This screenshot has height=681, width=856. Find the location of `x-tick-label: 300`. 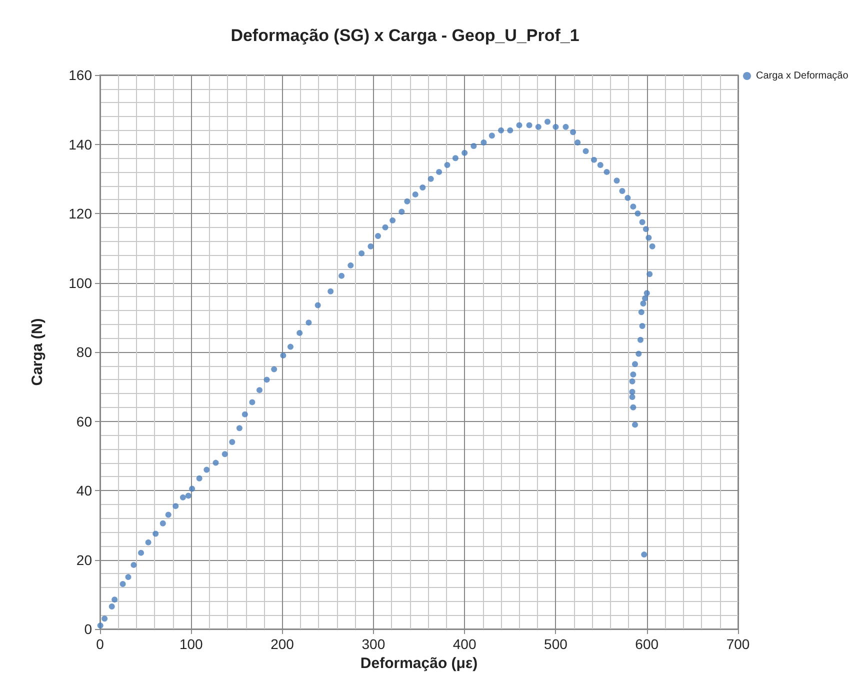

x-tick-label: 300 is located at coordinates (374, 644).